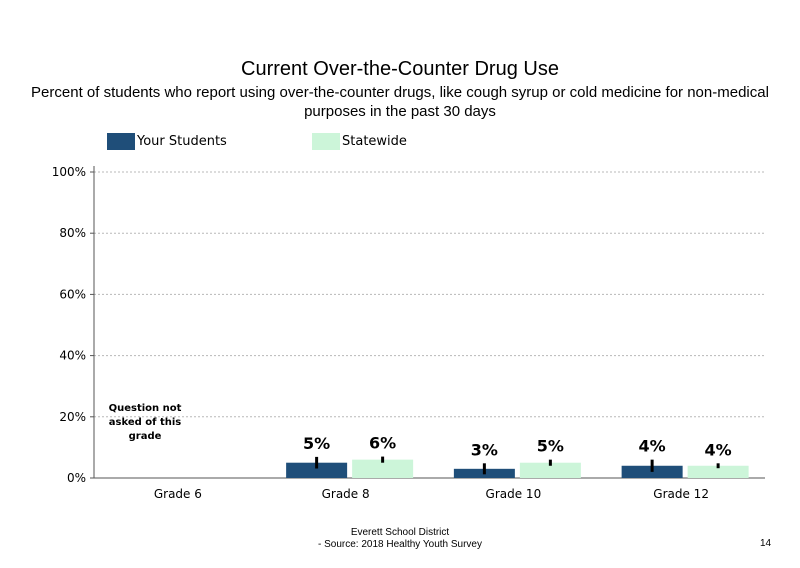 This screenshot has height=568, width=800. I want to click on y-tick-label: 20%, so click(72, 417).